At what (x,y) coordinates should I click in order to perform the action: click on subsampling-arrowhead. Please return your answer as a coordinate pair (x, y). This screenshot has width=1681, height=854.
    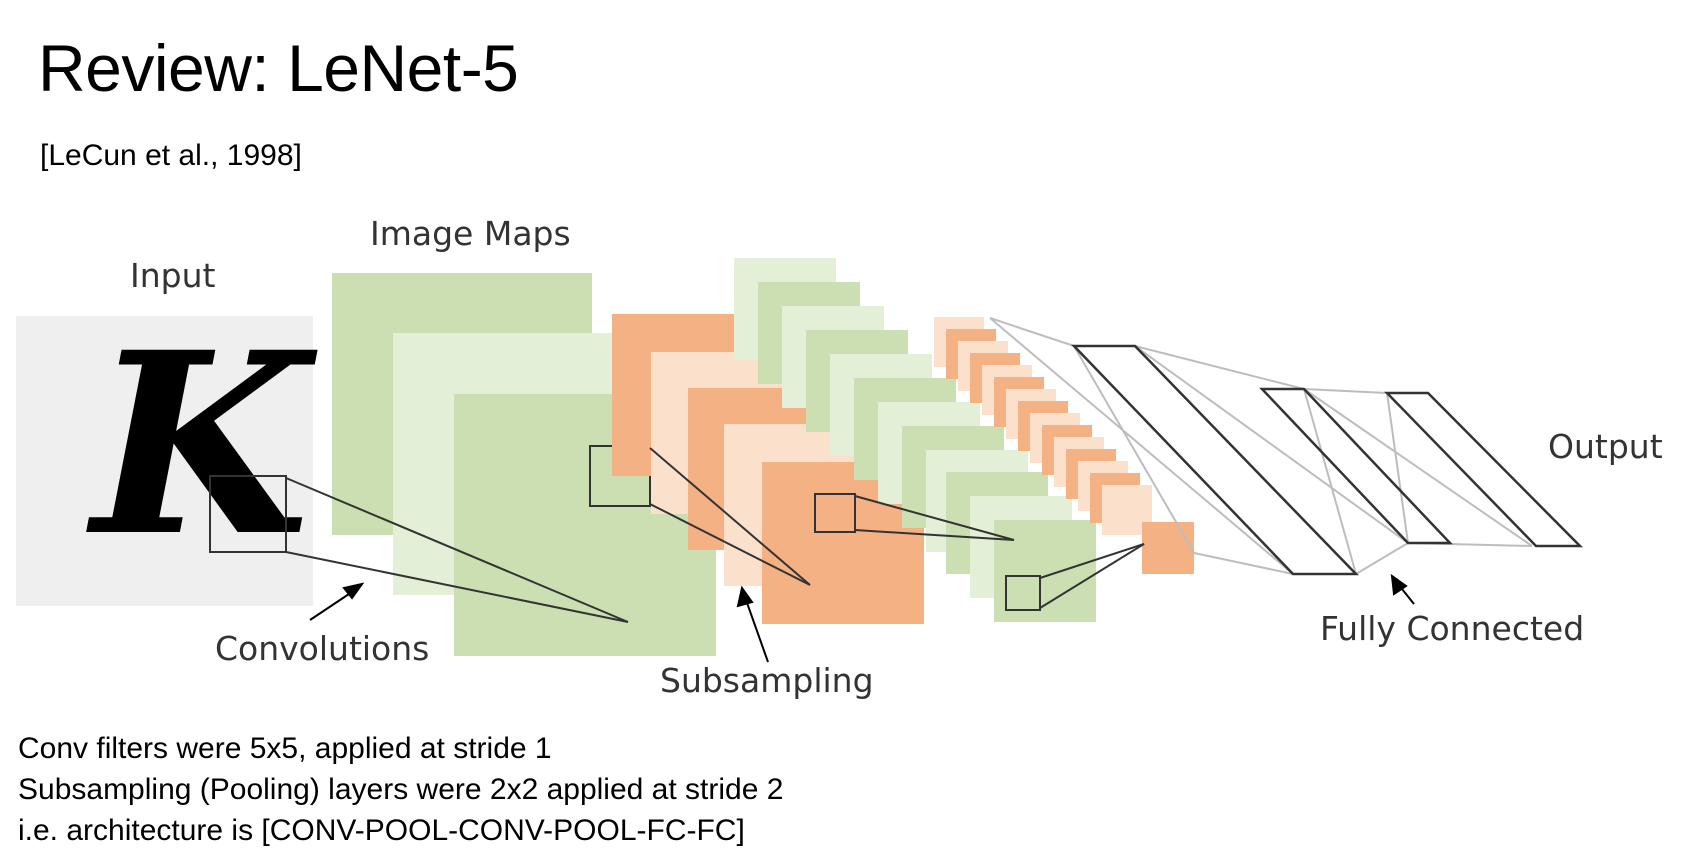
    Looking at the image, I should click on (745, 596).